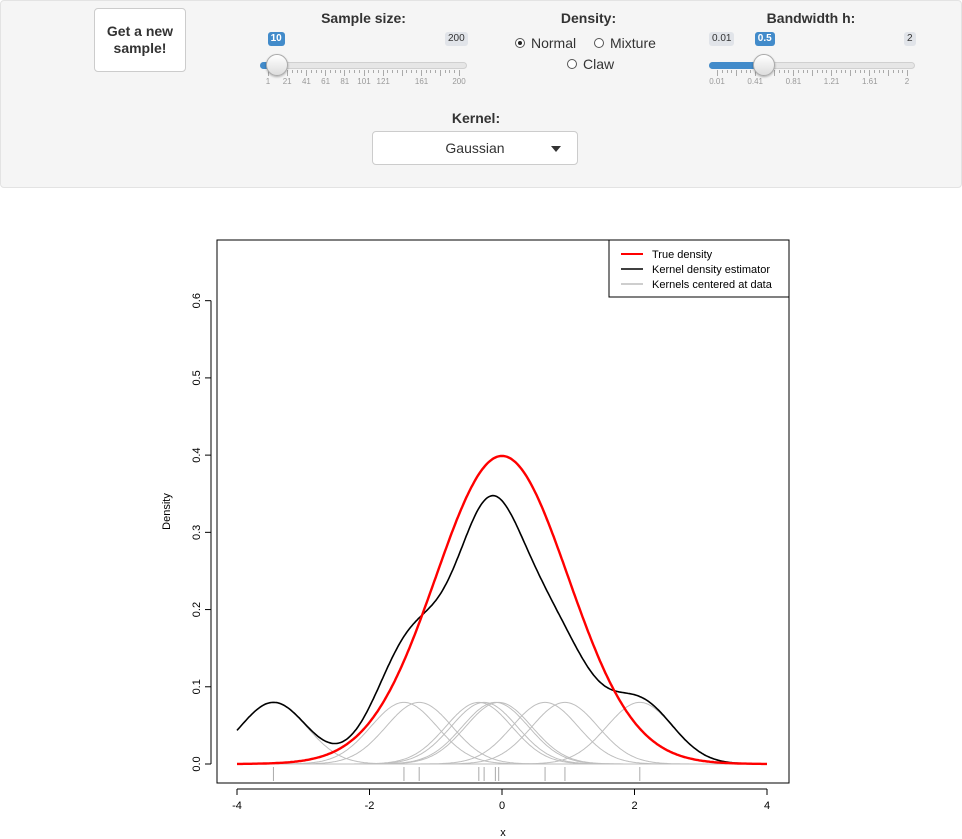 The image size is (962, 839). I want to click on x-tick-label: 2, so click(634, 806).